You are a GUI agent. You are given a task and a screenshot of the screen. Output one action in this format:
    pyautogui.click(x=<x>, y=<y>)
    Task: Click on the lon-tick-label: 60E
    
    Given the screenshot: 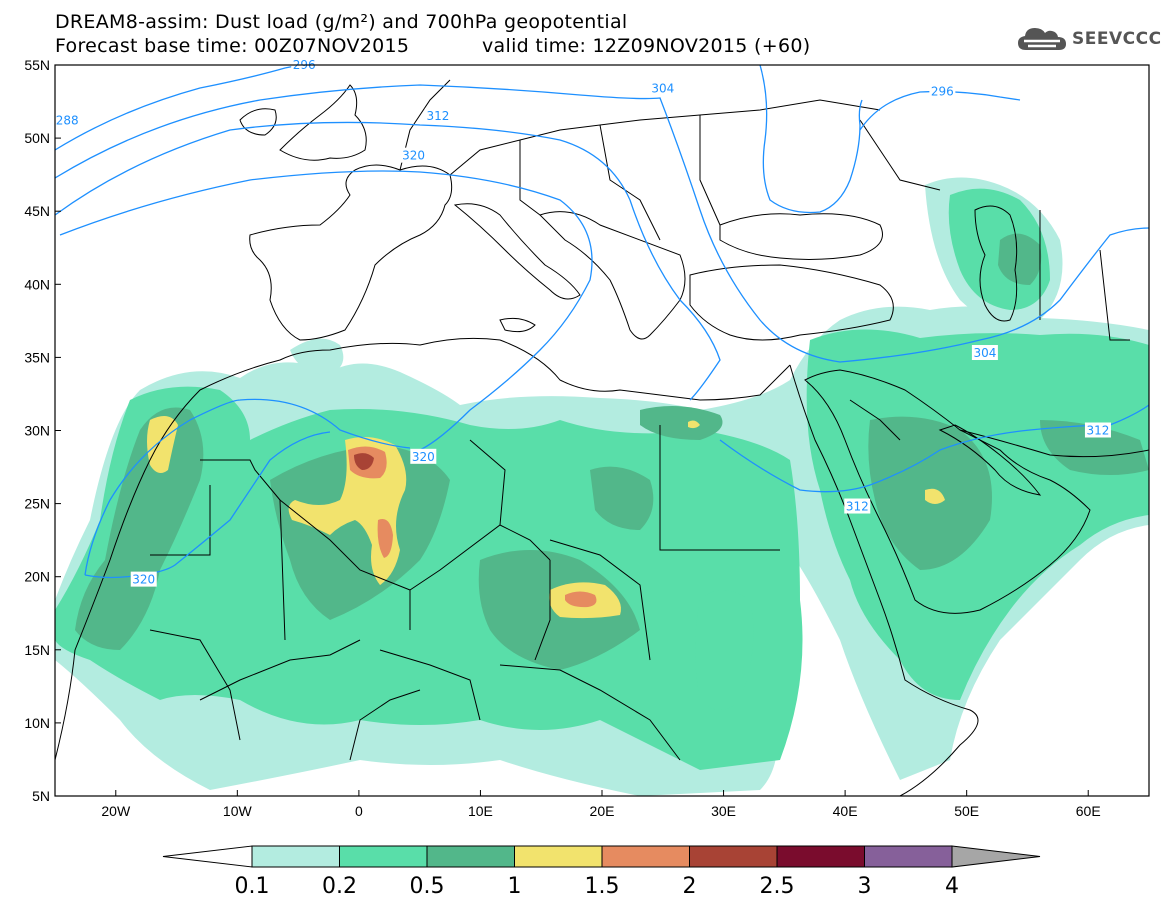 What is the action you would take?
    pyautogui.click(x=1088, y=811)
    